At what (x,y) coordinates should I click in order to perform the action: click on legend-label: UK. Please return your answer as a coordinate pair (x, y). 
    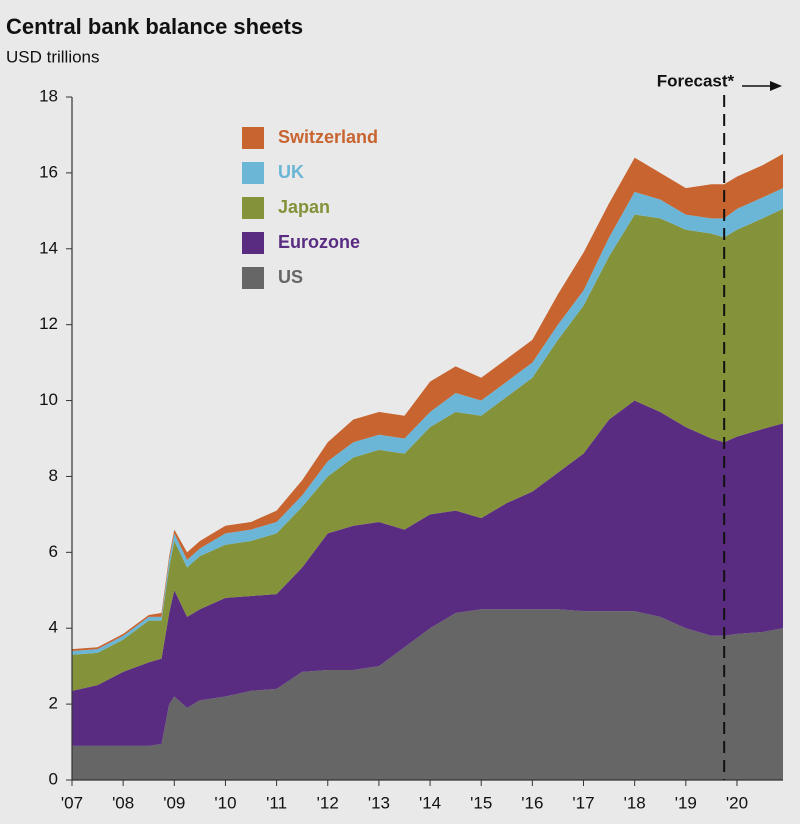
    Looking at the image, I should click on (291, 172).